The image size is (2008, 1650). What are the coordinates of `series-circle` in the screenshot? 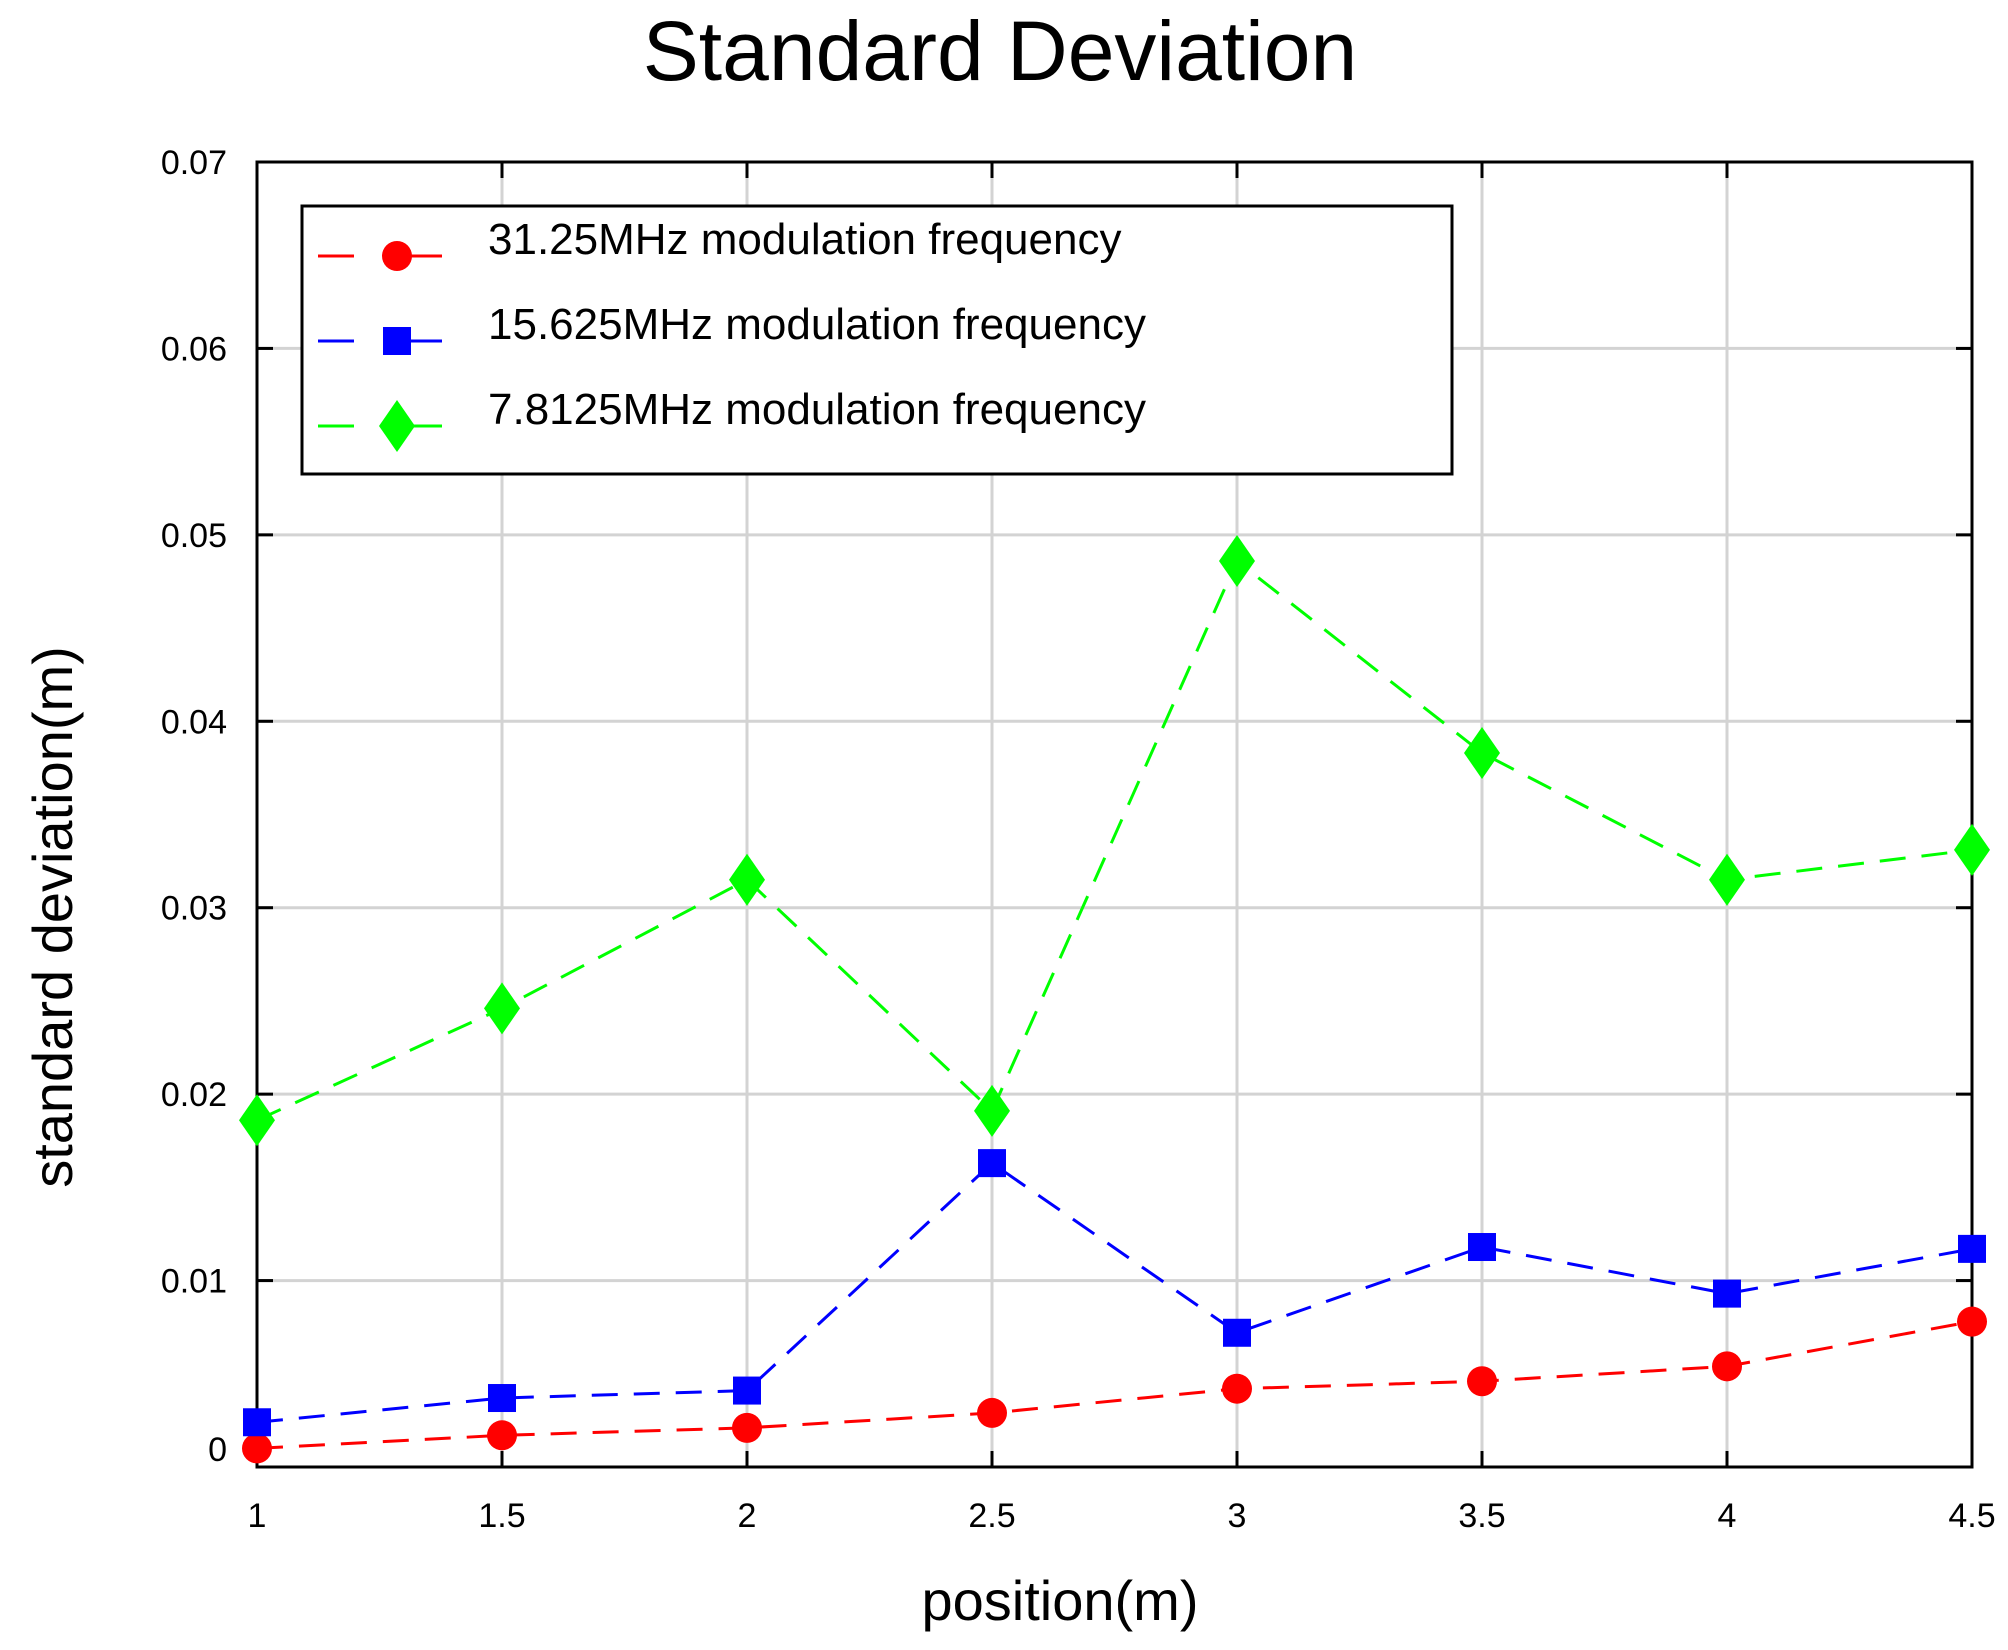 It's located at (1114, 1385).